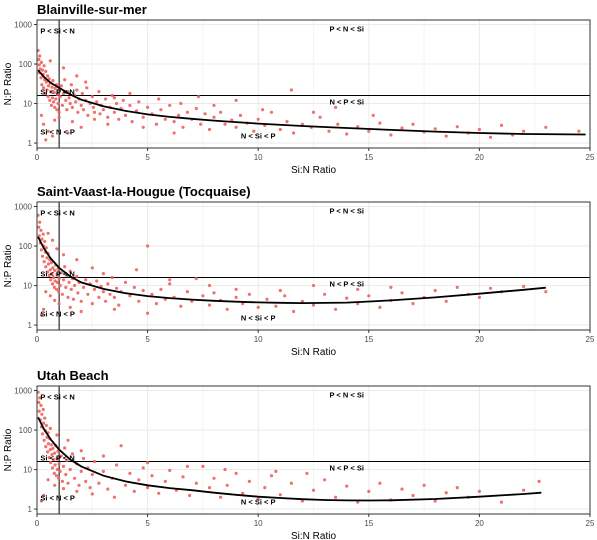  I want to click on y-axis-label: N:P Ratio, so click(8, 83).